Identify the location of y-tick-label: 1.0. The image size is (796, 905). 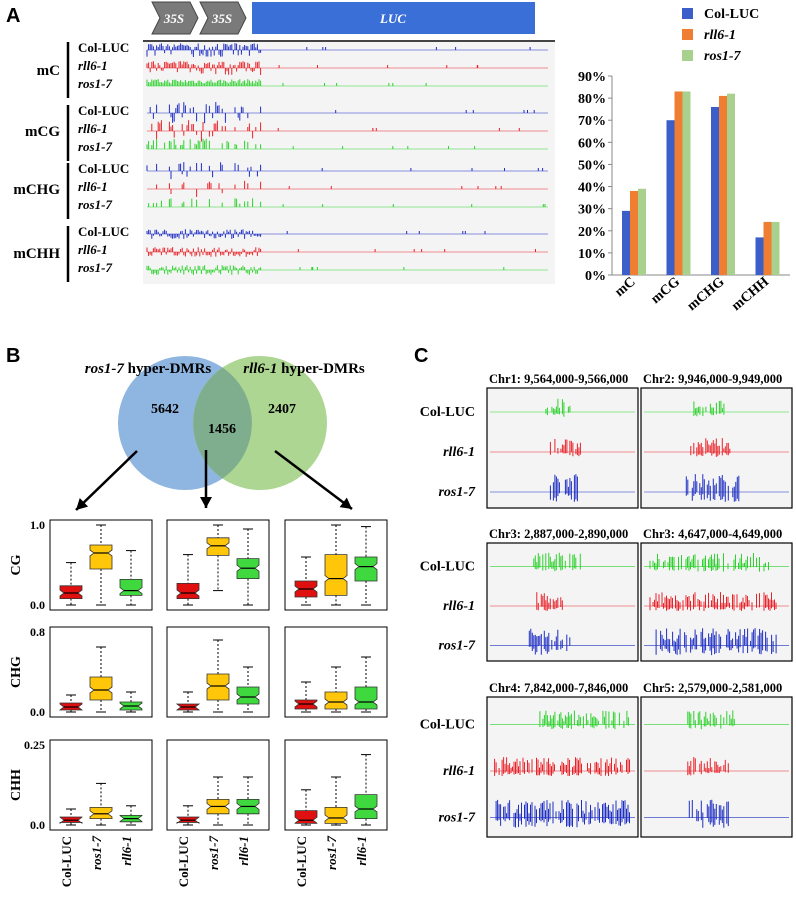
(37, 525).